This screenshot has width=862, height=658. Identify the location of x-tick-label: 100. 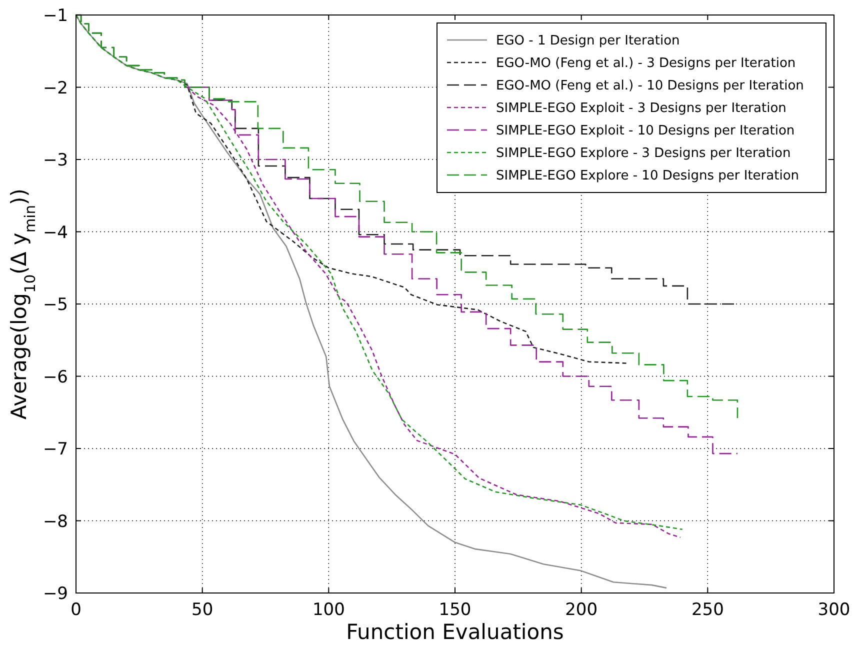
(328, 610).